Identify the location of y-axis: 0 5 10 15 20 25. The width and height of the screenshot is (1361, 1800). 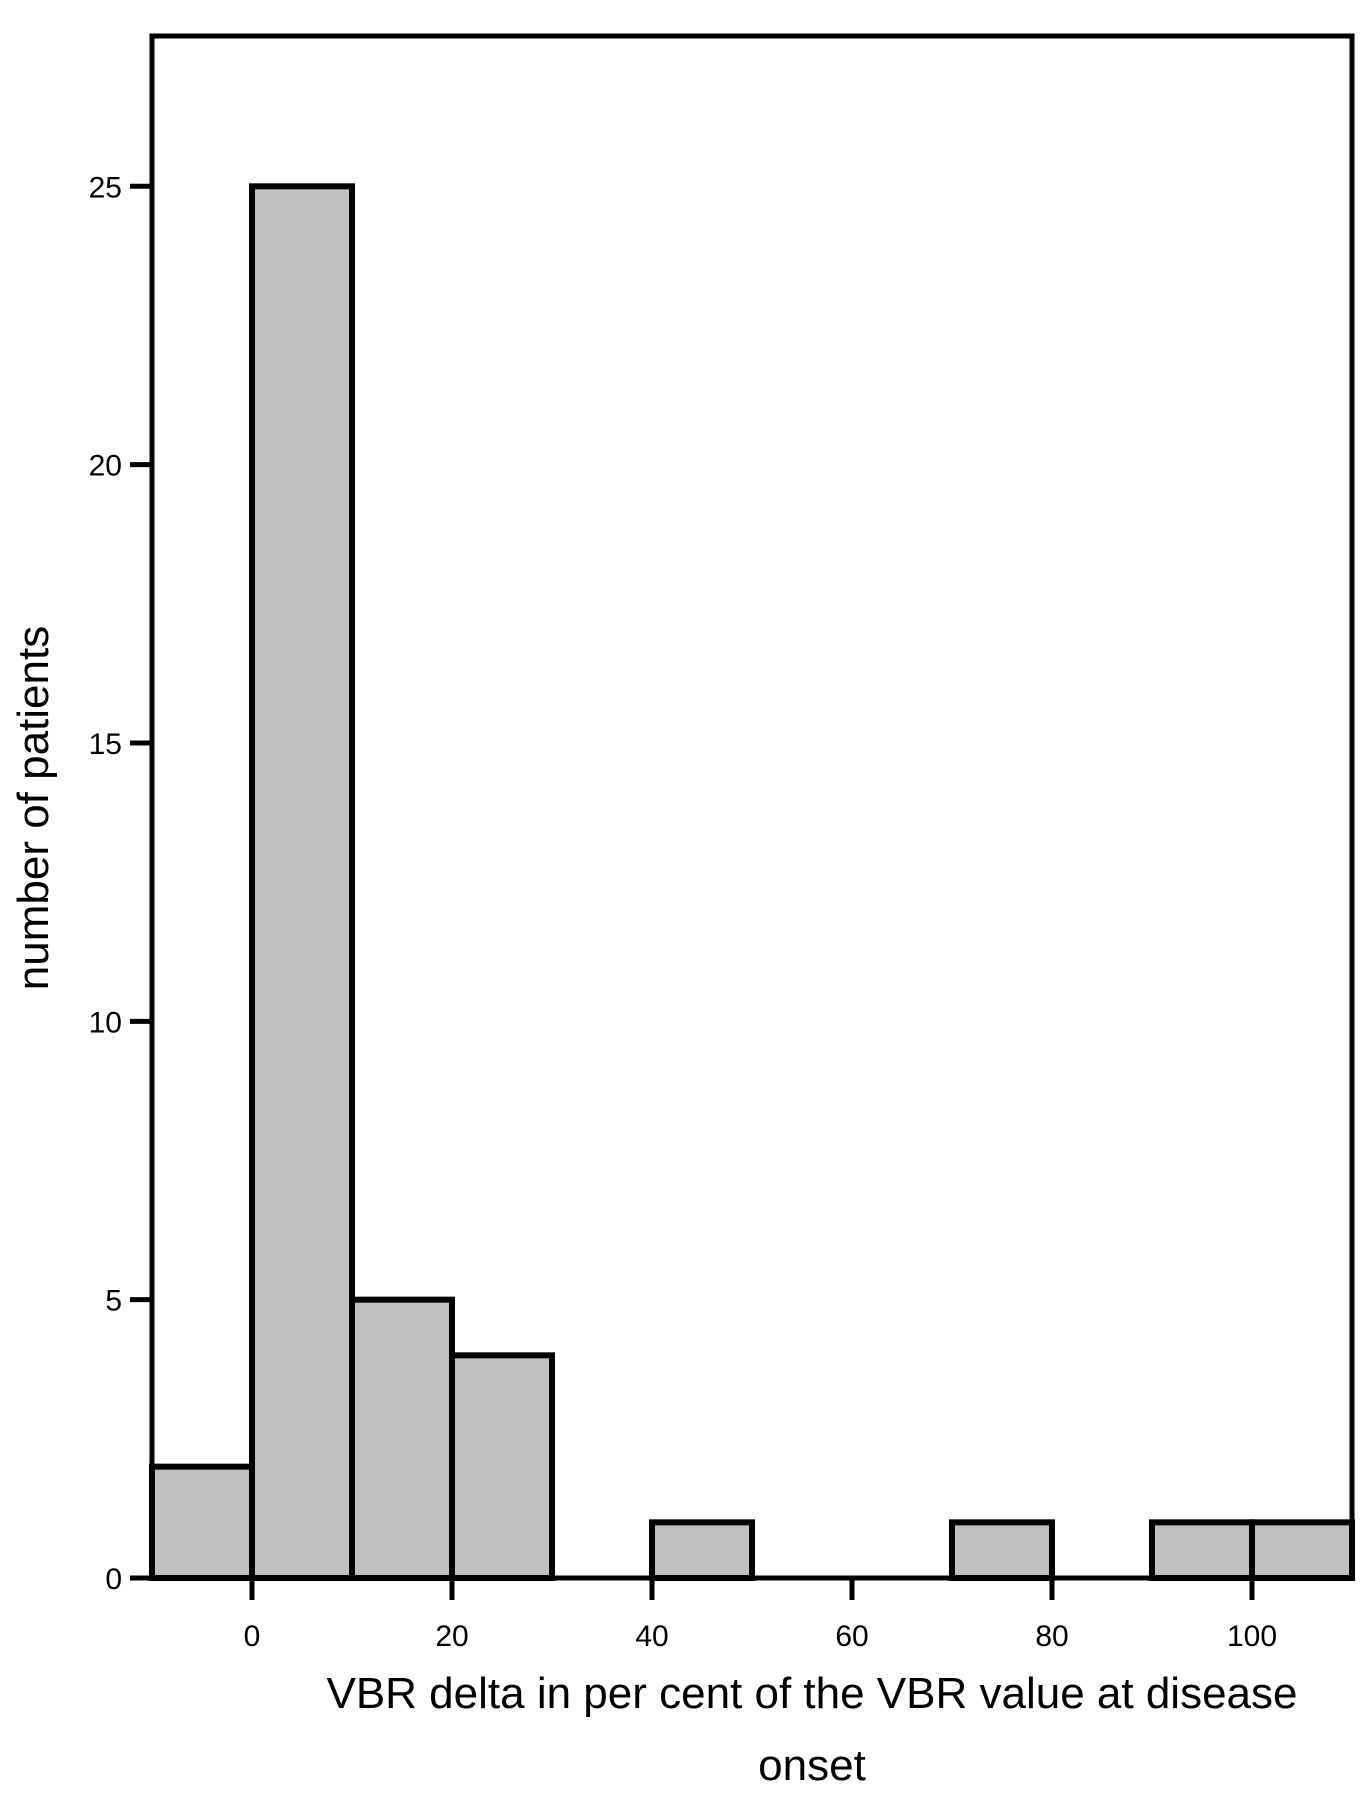
(120, 883).